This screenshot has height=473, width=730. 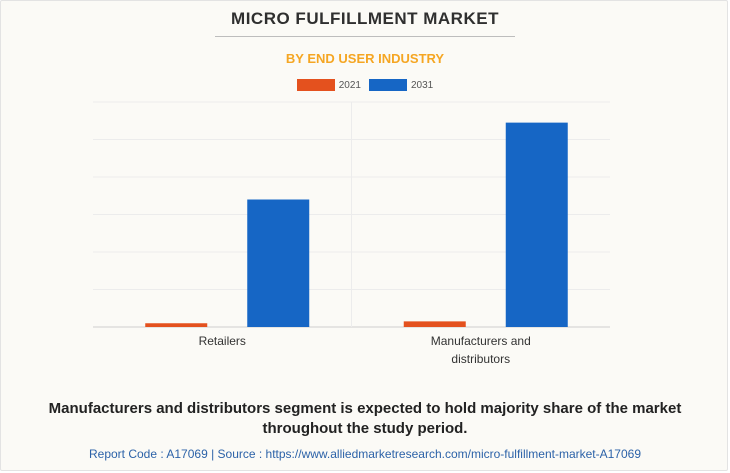 I want to click on category-label-layer: Retailers Manufacturers and distributors, so click(x=365, y=350).